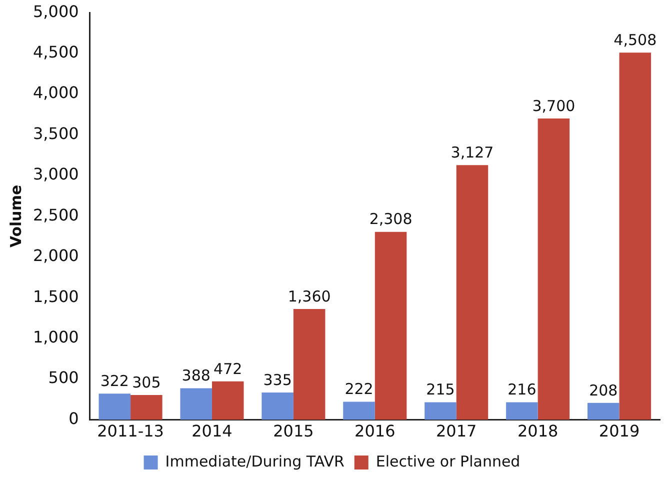  What do you see at coordinates (359, 389) in the screenshot?
I see `data-label: 222` at bounding box center [359, 389].